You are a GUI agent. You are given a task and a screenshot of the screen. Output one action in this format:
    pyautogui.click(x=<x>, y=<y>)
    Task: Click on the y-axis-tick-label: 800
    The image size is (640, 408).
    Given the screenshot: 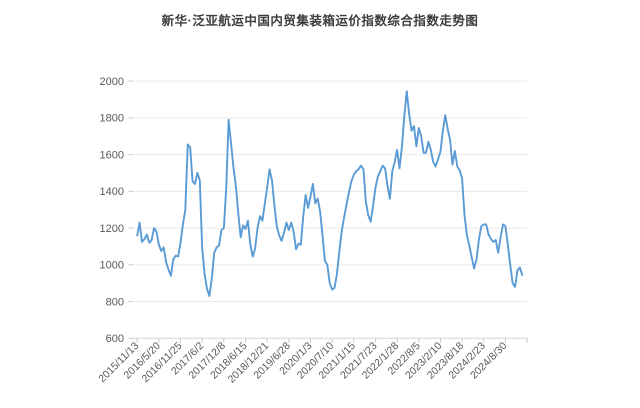 What is the action you would take?
    pyautogui.click(x=115, y=302)
    